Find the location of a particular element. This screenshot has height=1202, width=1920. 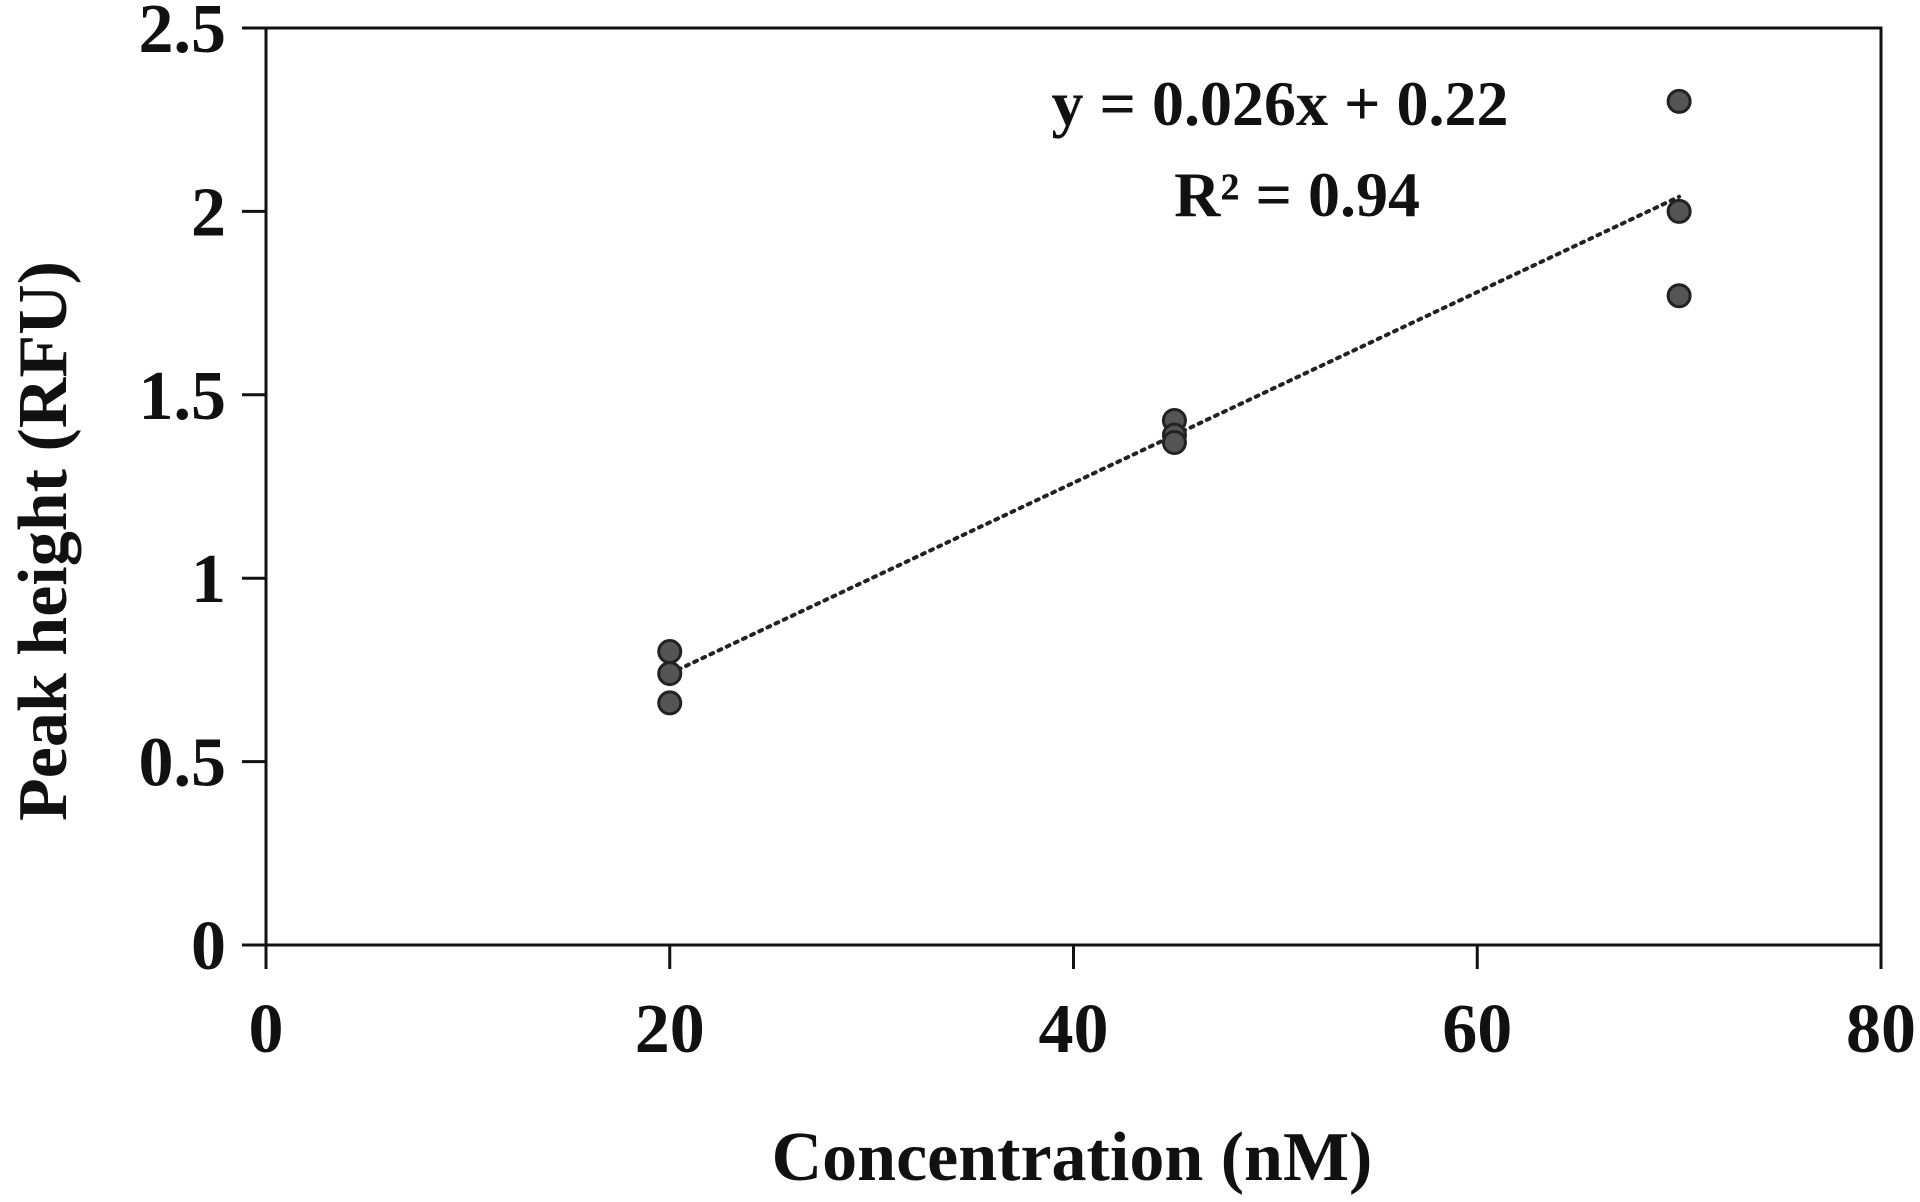

r-squared-label: R² = 0.94 is located at coordinates (1297, 194).